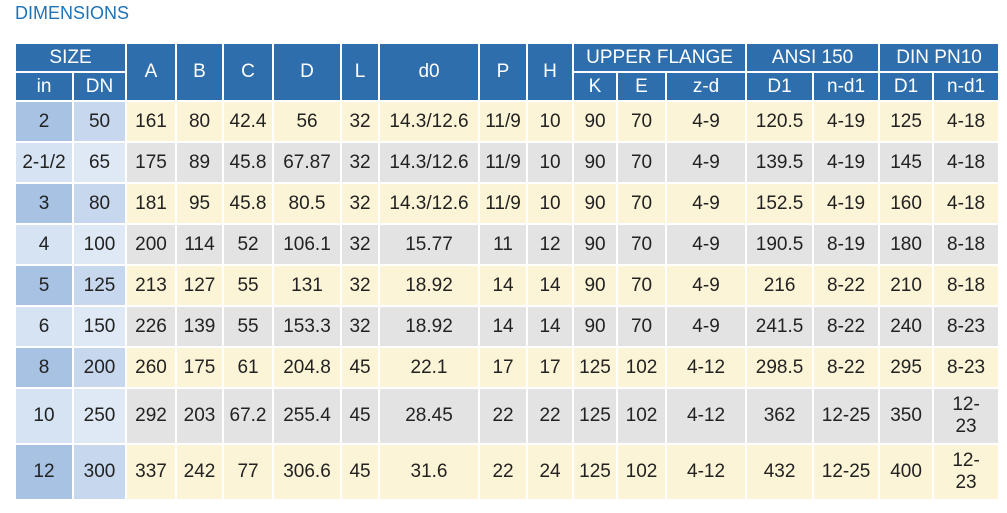  Describe the element at coordinates (248, 285) in the screenshot. I see `table-cell: 55` at that location.